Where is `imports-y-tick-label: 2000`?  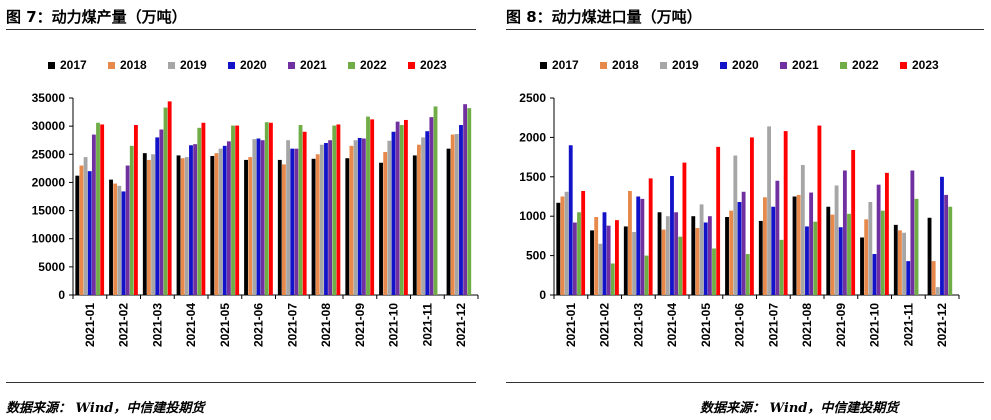 imports-y-tick-label: 2000 is located at coordinates (532, 137).